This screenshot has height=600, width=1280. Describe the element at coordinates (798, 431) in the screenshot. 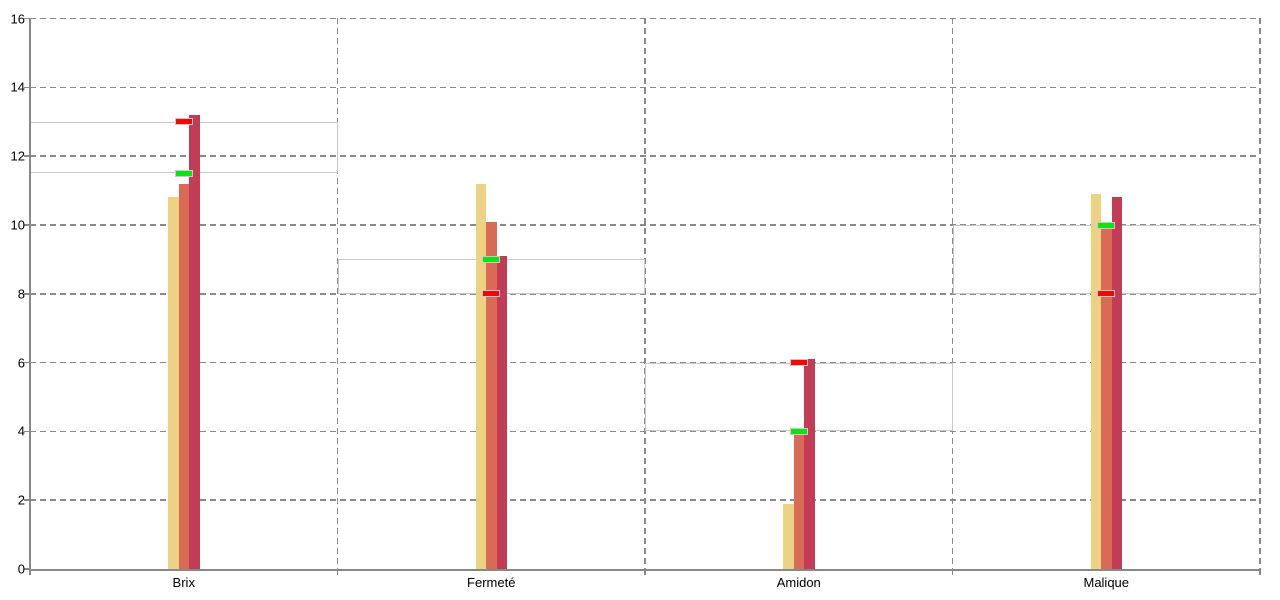

I see `marker-green-target-amidon` at that location.